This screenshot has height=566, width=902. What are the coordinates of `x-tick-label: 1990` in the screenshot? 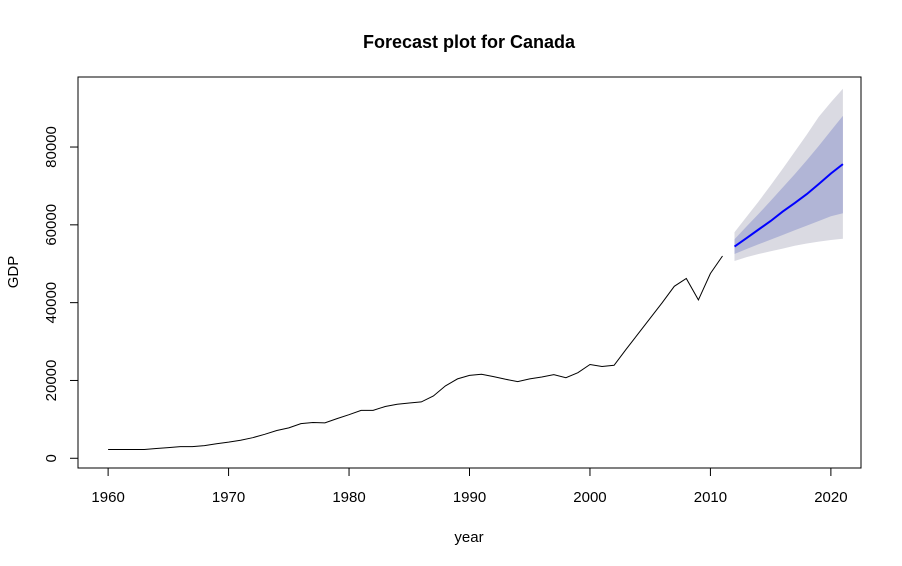 It's located at (469, 497).